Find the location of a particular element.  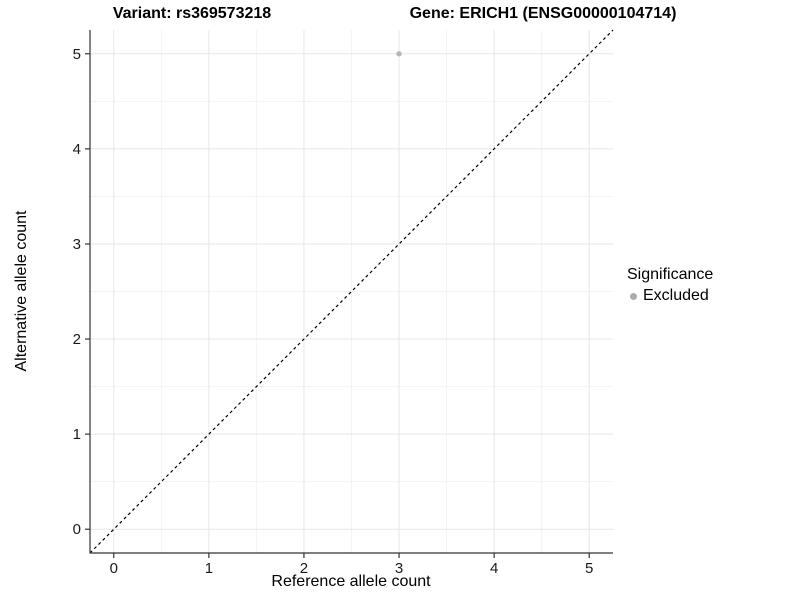

x-axis-title: Reference allele count is located at coordinates (351, 581).